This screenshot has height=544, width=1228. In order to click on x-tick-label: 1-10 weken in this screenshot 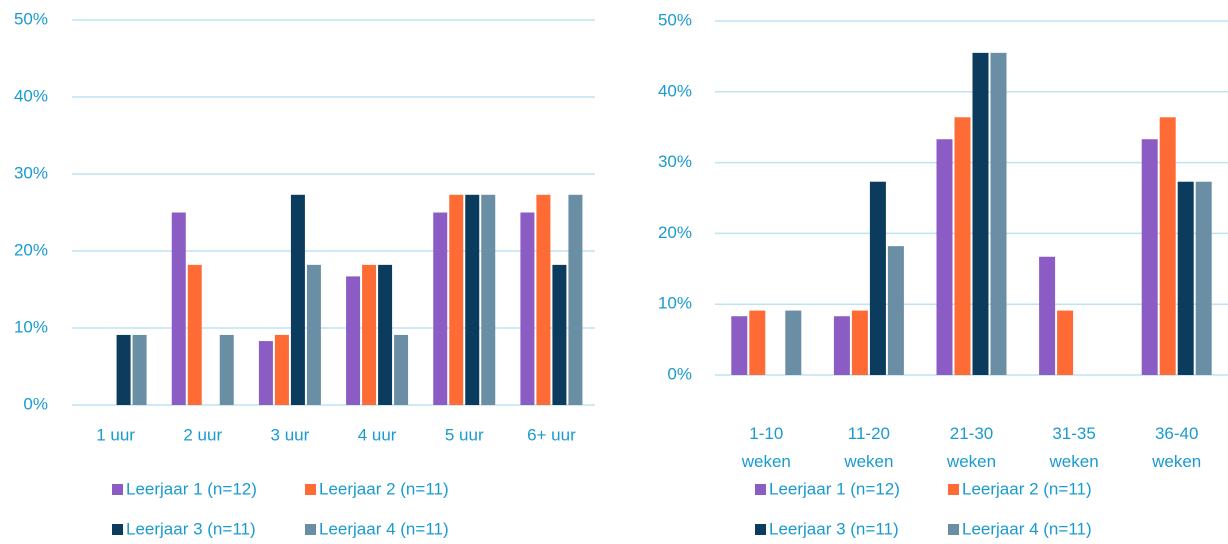, I will do `click(766, 447)`.